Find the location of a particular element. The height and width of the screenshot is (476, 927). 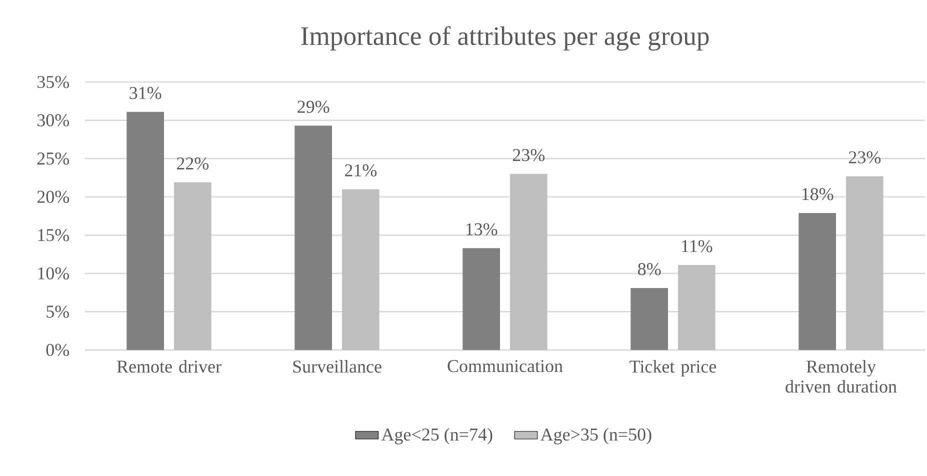

x-tick-label: Ticket price is located at coordinates (673, 368).